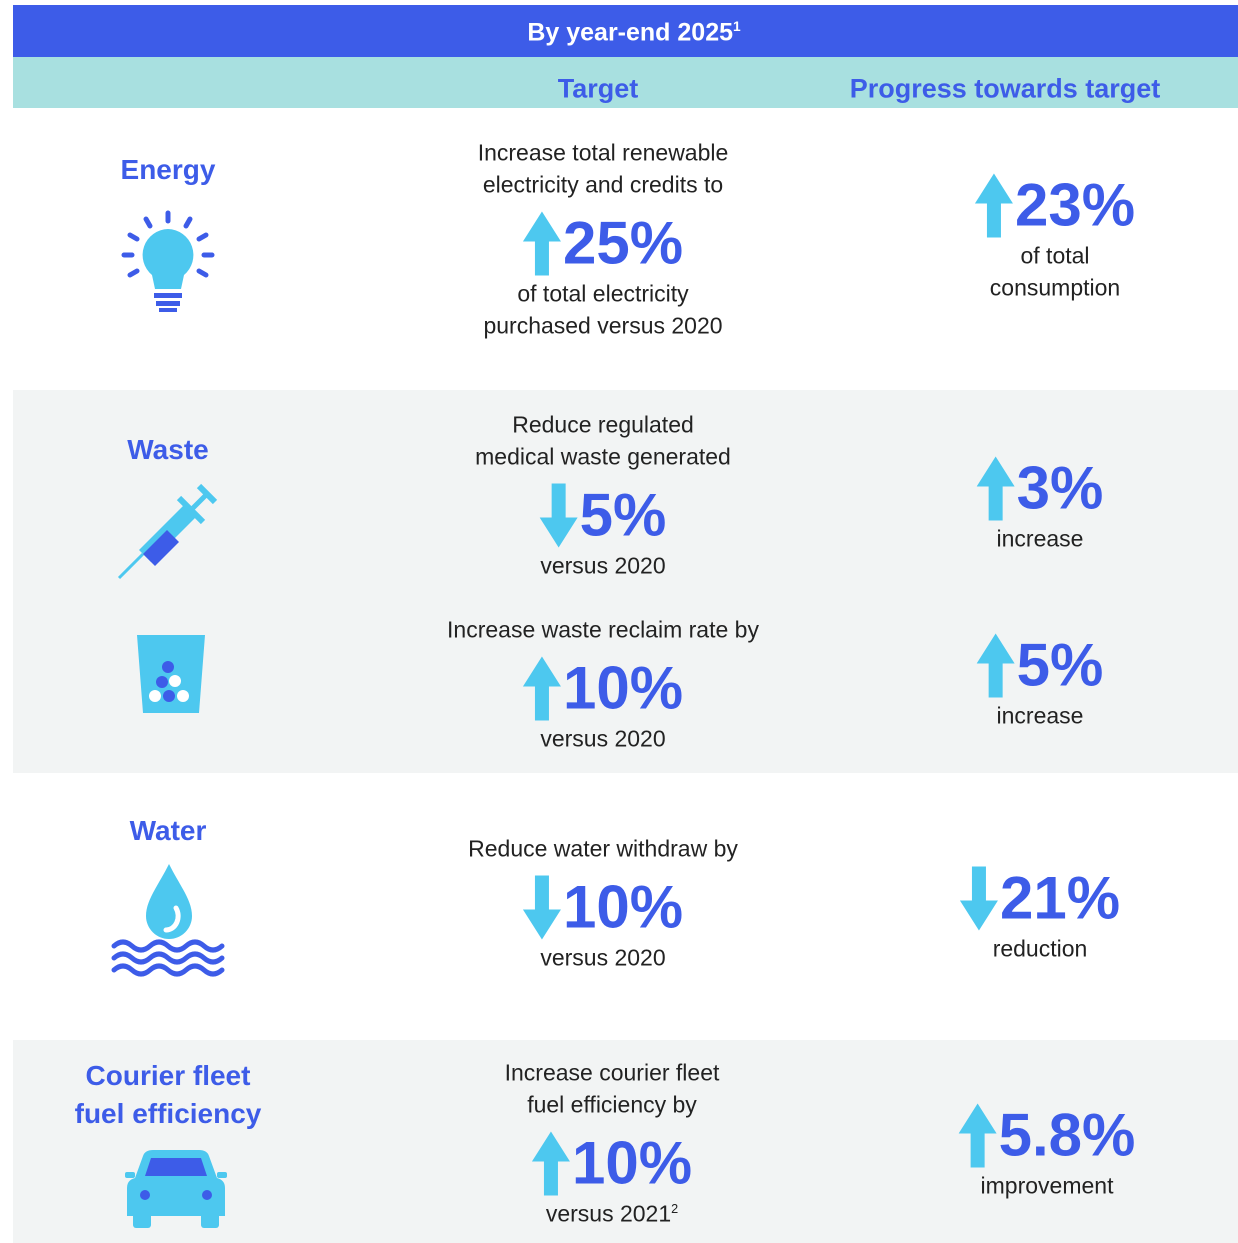  I want to click on value-text: 25%, so click(623, 243).